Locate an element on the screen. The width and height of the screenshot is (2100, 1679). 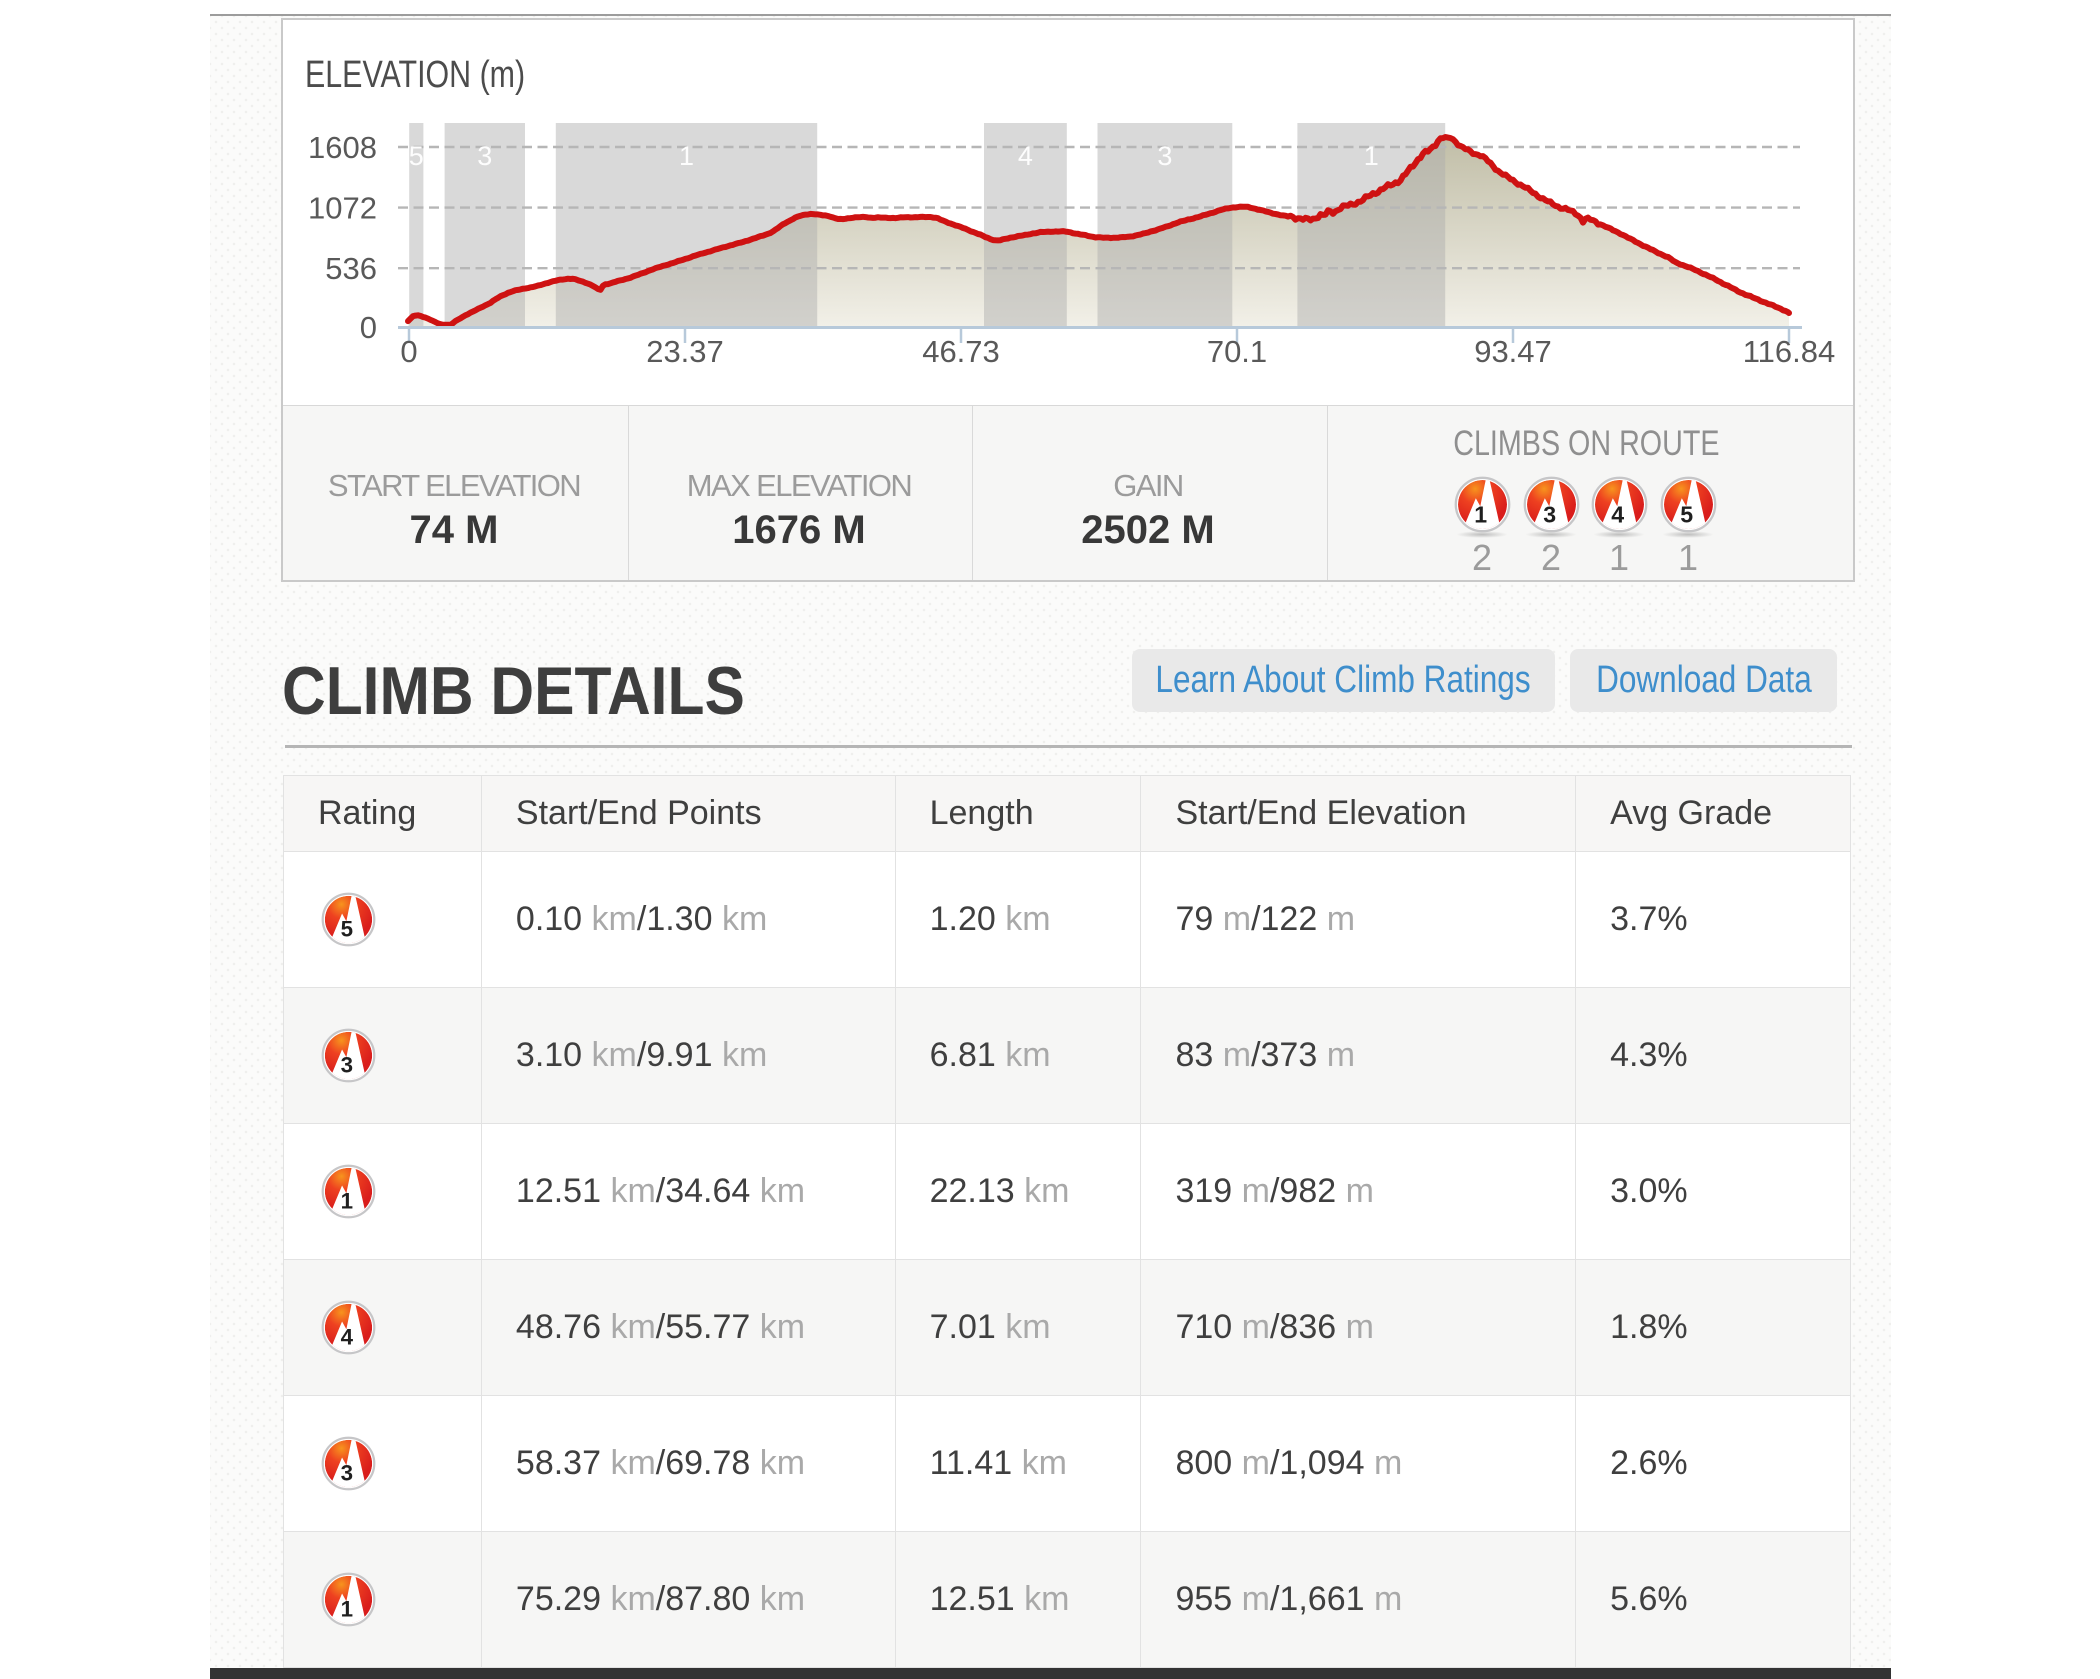
svg-text: 1608 is located at coordinates (342, 147).